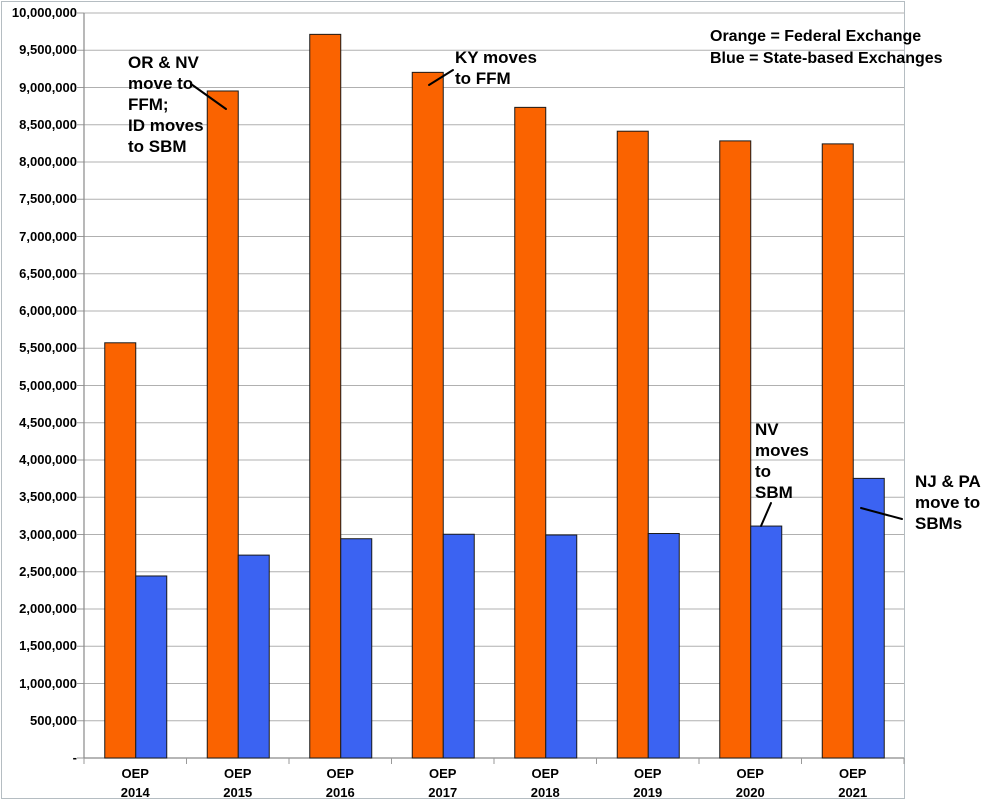  I want to click on x-axis-label-year: 2019, so click(648, 792).